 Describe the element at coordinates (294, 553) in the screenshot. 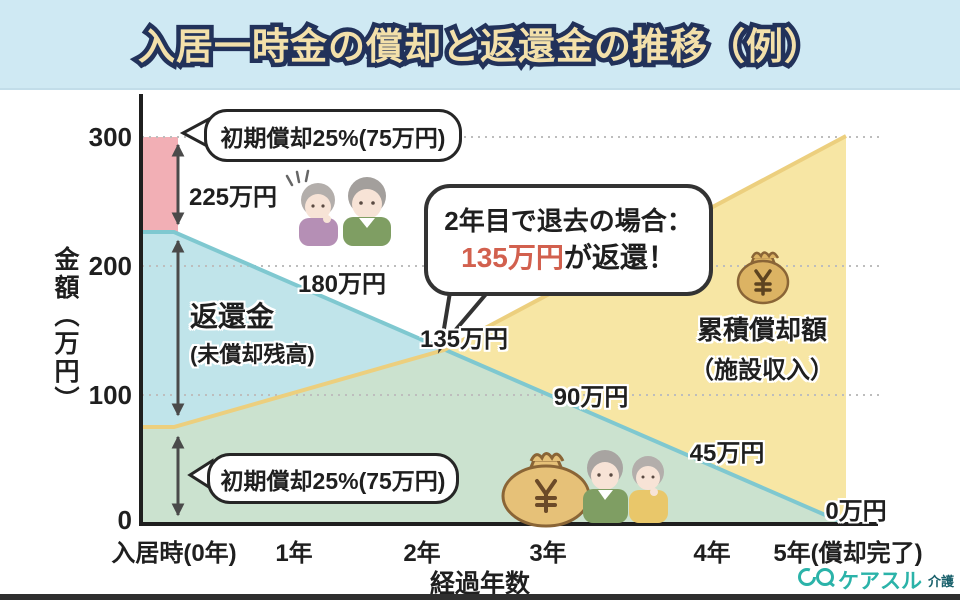

I see `x-tick-year1: 1年` at that location.